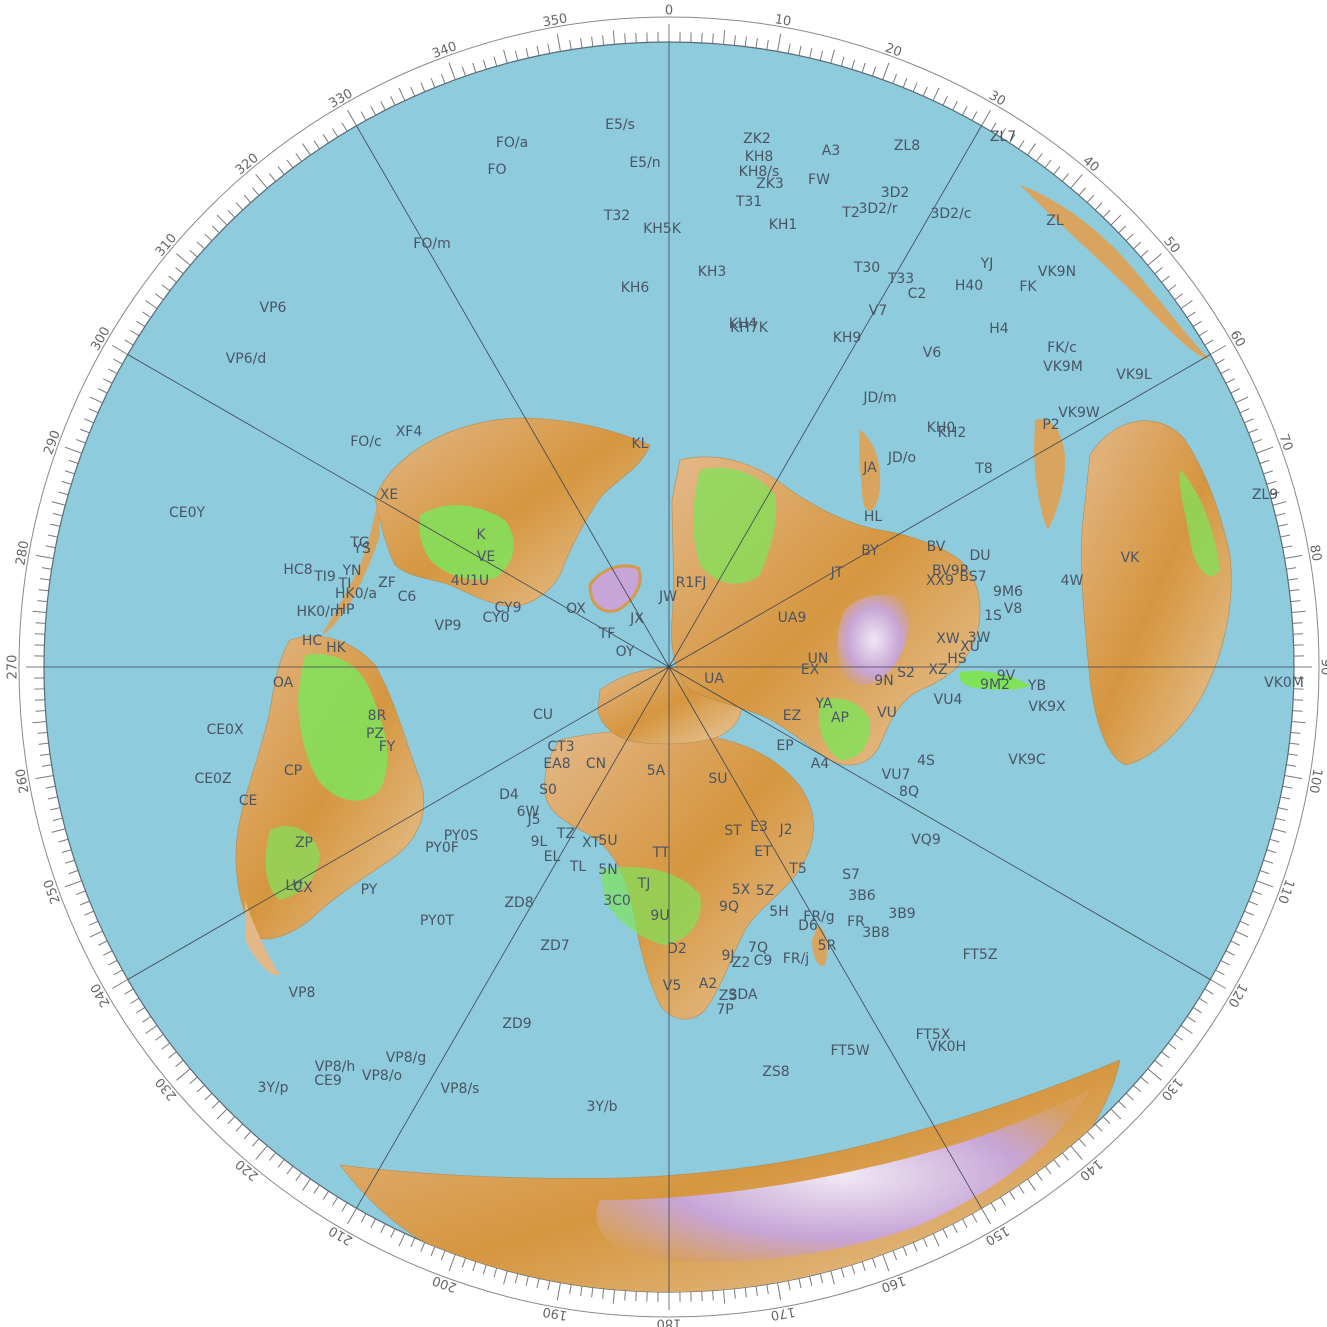 This screenshot has height=1327, width=1327. I want to click on land-africa, so click(679, 875).